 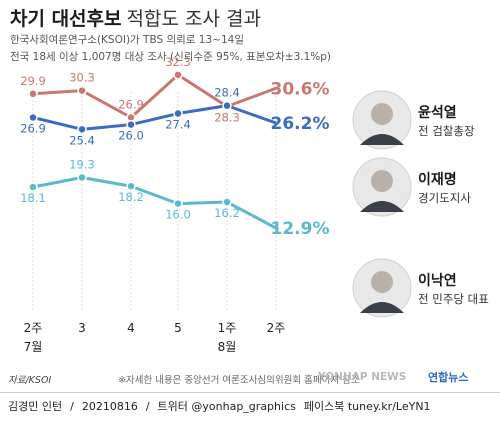 What do you see at coordinates (33, 347) in the screenshot?
I see `x-group-label: 7월` at bounding box center [33, 347].